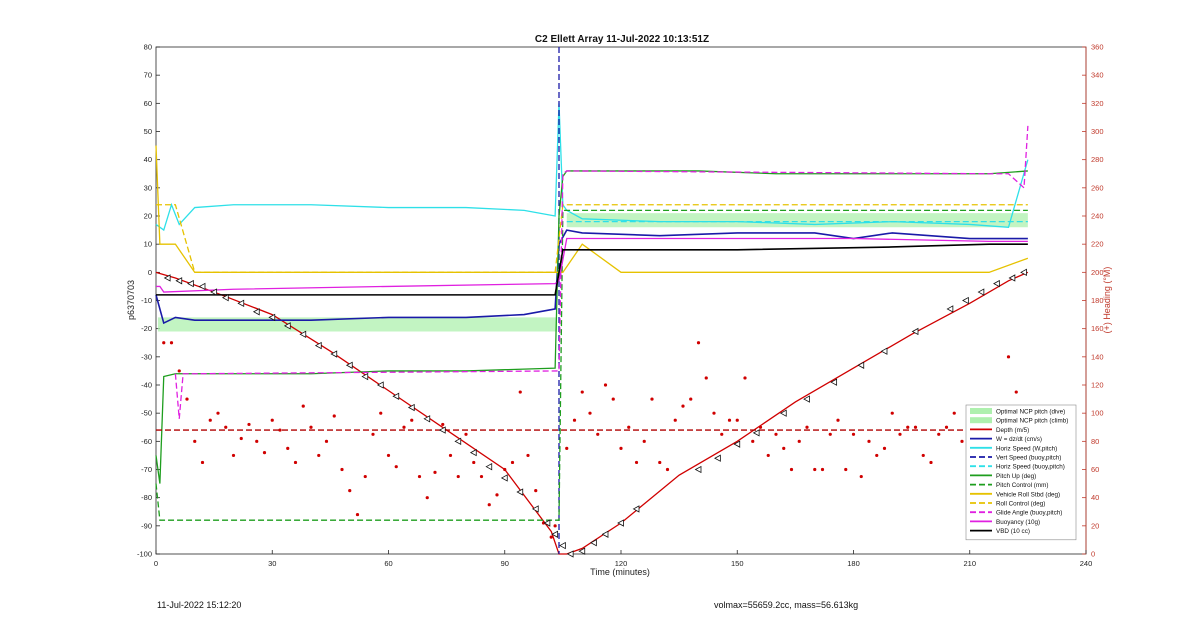 The image size is (1200, 622). What do you see at coordinates (1097, 272) in the screenshot?
I see `y-tick-label-right: 200` at bounding box center [1097, 272].